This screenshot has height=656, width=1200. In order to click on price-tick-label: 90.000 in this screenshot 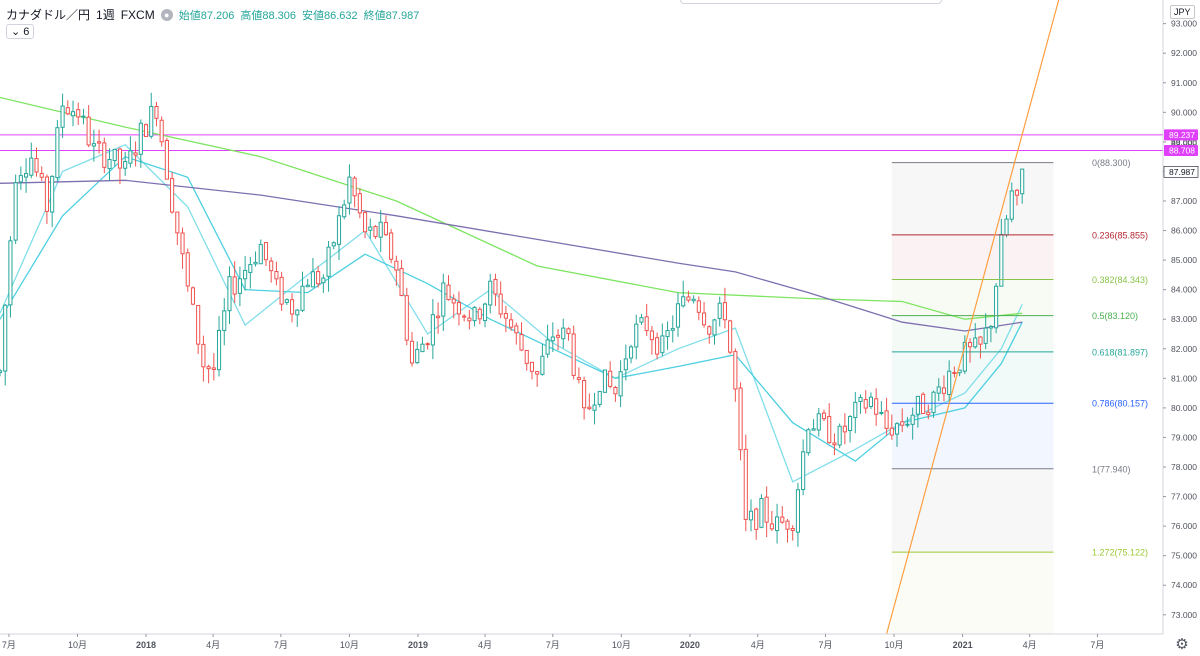, I will do `click(1184, 112)`.